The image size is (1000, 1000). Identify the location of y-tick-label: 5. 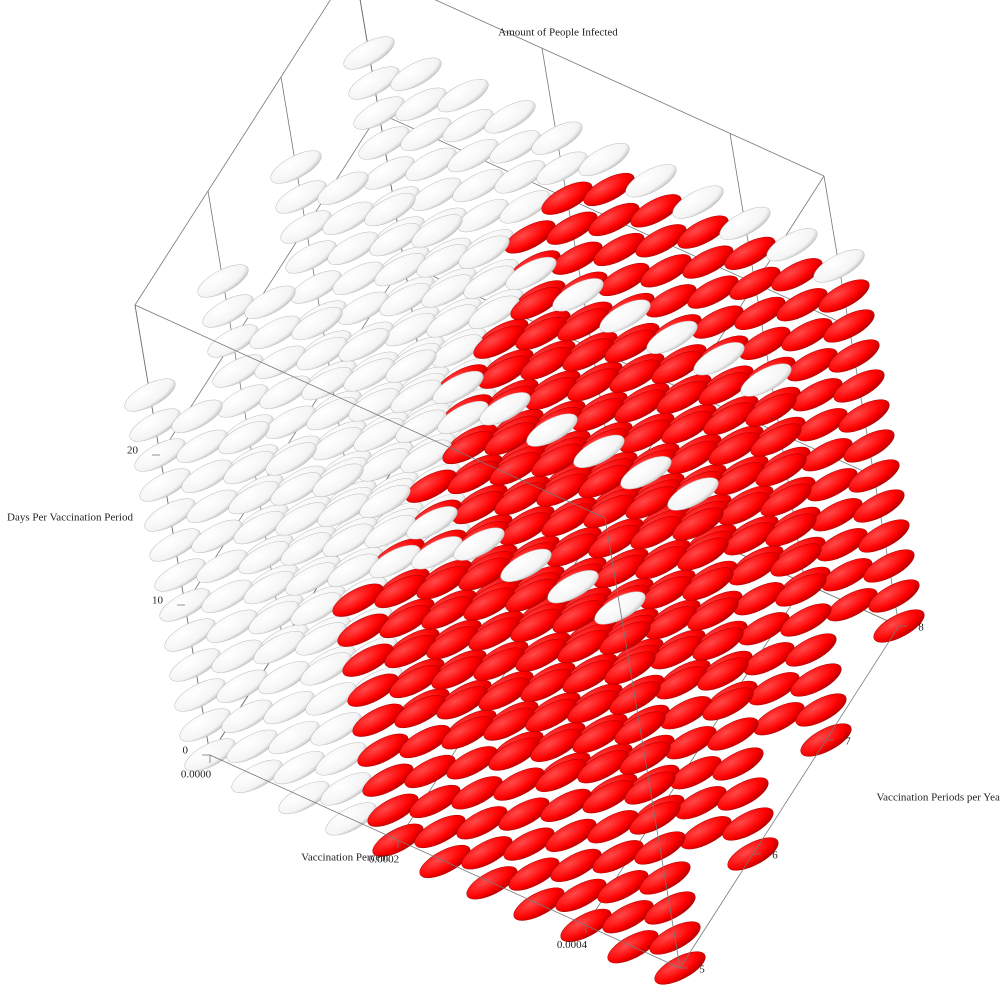
(702, 970).